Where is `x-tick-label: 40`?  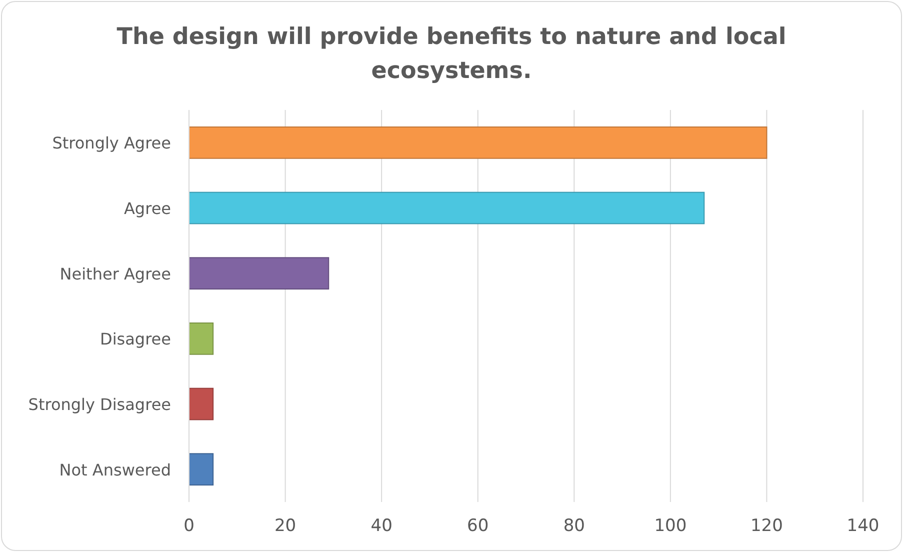 x-tick-label: 40 is located at coordinates (381, 526).